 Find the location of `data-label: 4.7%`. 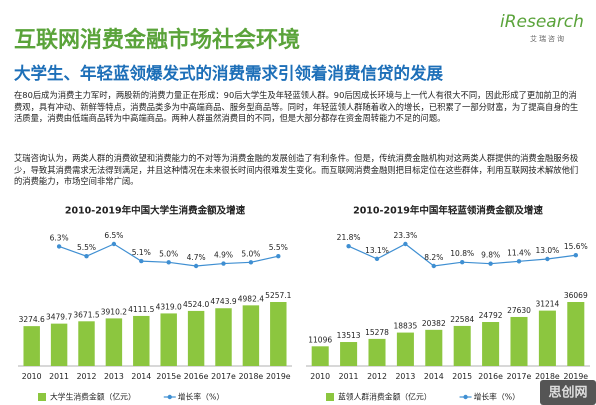

data-label: 4.7% is located at coordinates (196, 257).